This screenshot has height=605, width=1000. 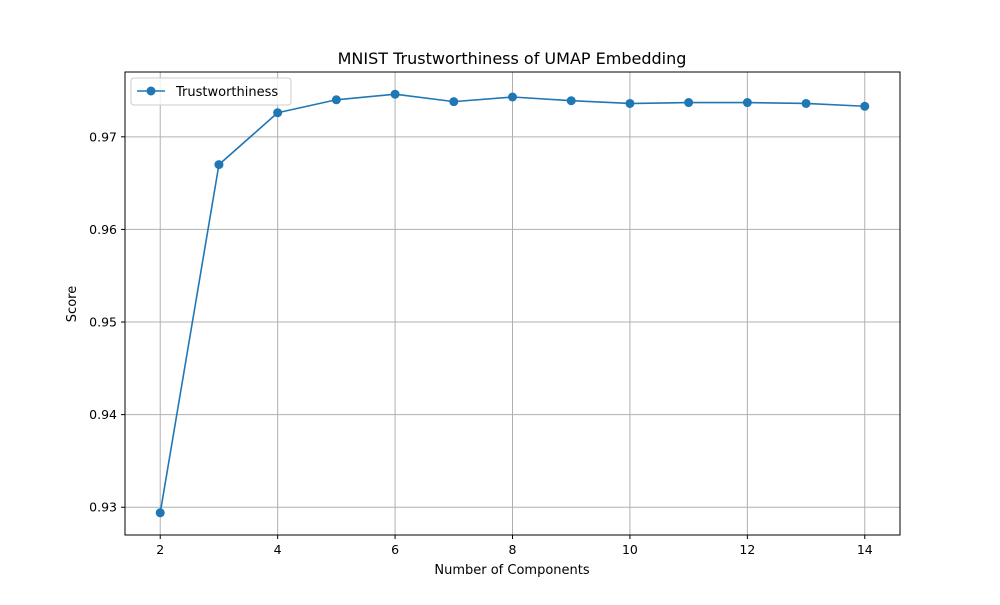 What do you see at coordinates (865, 549) in the screenshot?
I see `x-tick-label: 14` at bounding box center [865, 549].